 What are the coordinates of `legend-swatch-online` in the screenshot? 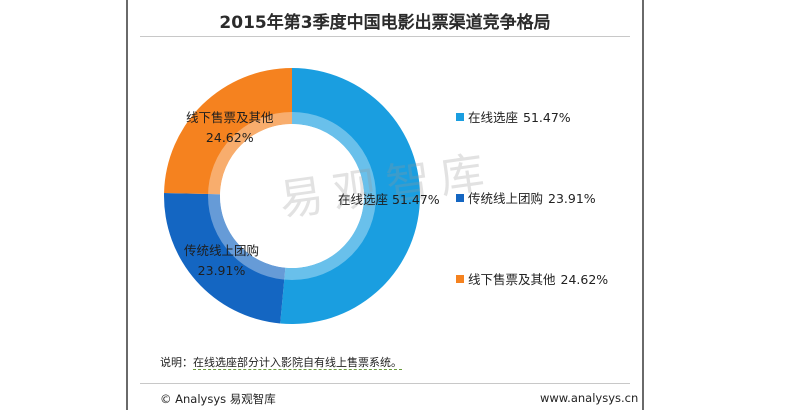 It's located at (460, 117).